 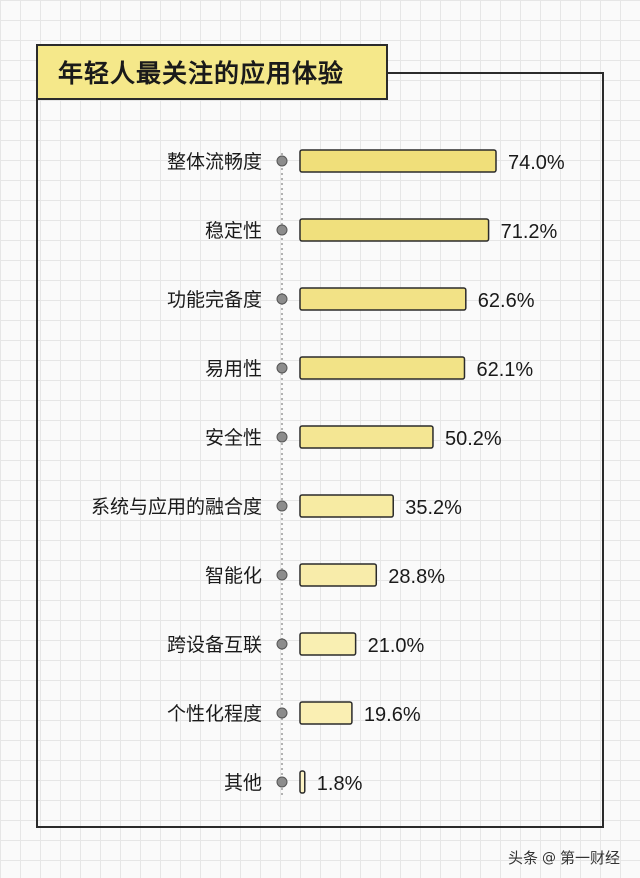 I want to click on watermark-name: 第一财经, so click(x=589, y=858).